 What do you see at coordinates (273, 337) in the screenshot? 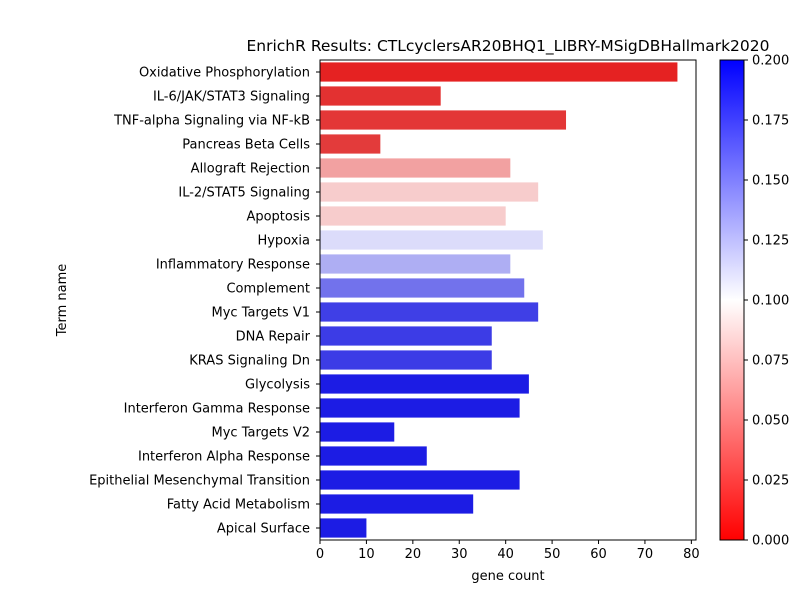
I see `y-tick-label: DNA Repair` at bounding box center [273, 337].